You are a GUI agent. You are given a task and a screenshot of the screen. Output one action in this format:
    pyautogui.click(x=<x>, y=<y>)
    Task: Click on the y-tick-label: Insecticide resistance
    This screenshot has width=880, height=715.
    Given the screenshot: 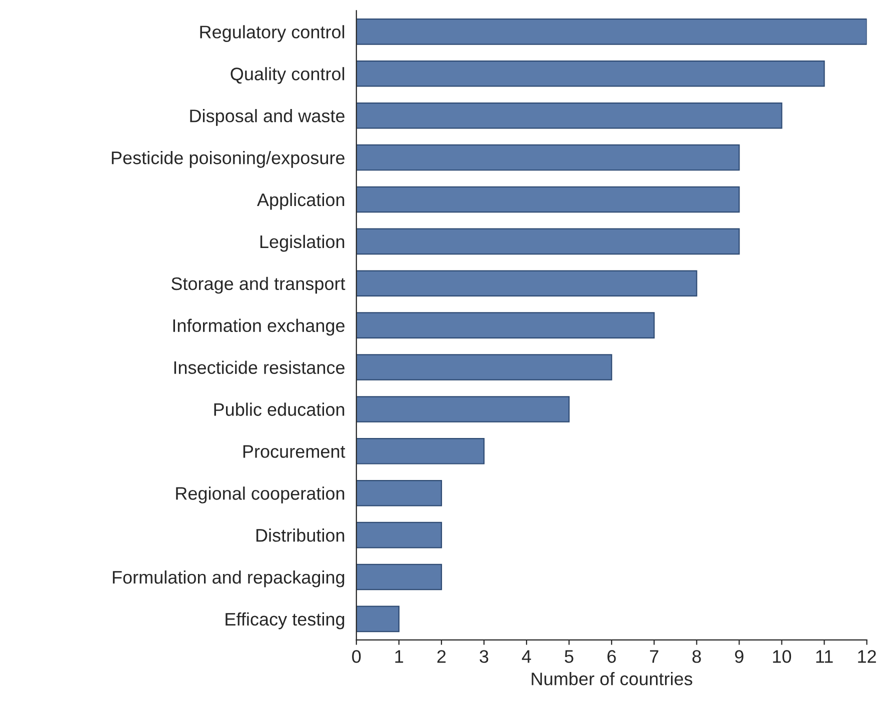 What is the action you would take?
    pyautogui.click(x=259, y=367)
    